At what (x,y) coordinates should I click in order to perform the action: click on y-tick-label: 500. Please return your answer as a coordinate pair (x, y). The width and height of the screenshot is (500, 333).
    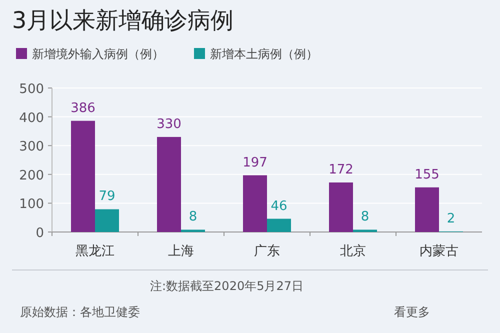
    Looking at the image, I should click on (31, 89).